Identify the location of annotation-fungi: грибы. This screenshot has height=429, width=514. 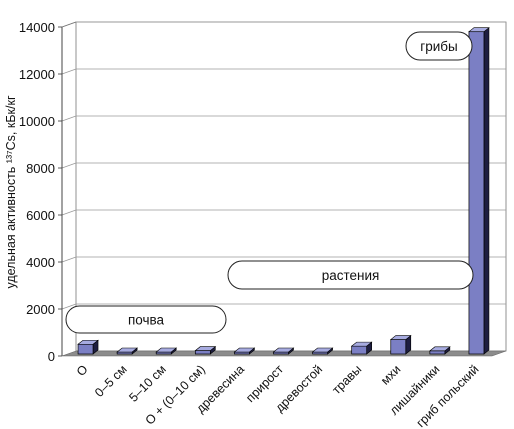
(439, 46).